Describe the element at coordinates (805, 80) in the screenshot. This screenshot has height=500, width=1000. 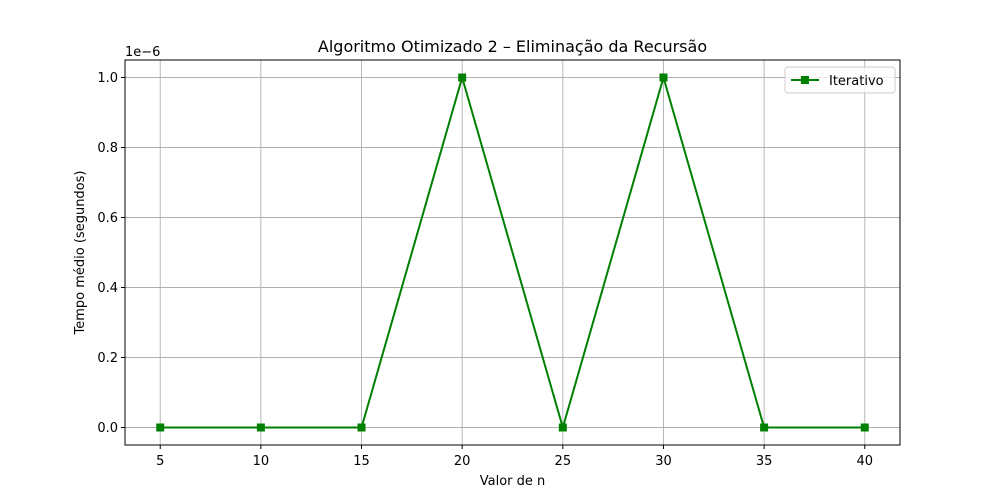
I see `legend-marker-iterativo` at that location.